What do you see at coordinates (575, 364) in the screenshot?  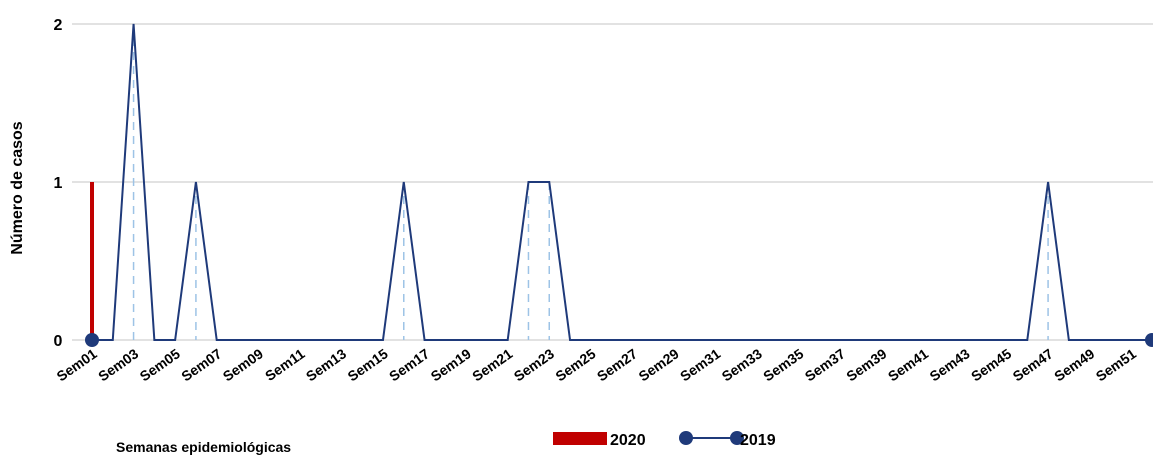 I see `x-tick-label: Sem25` at bounding box center [575, 364].